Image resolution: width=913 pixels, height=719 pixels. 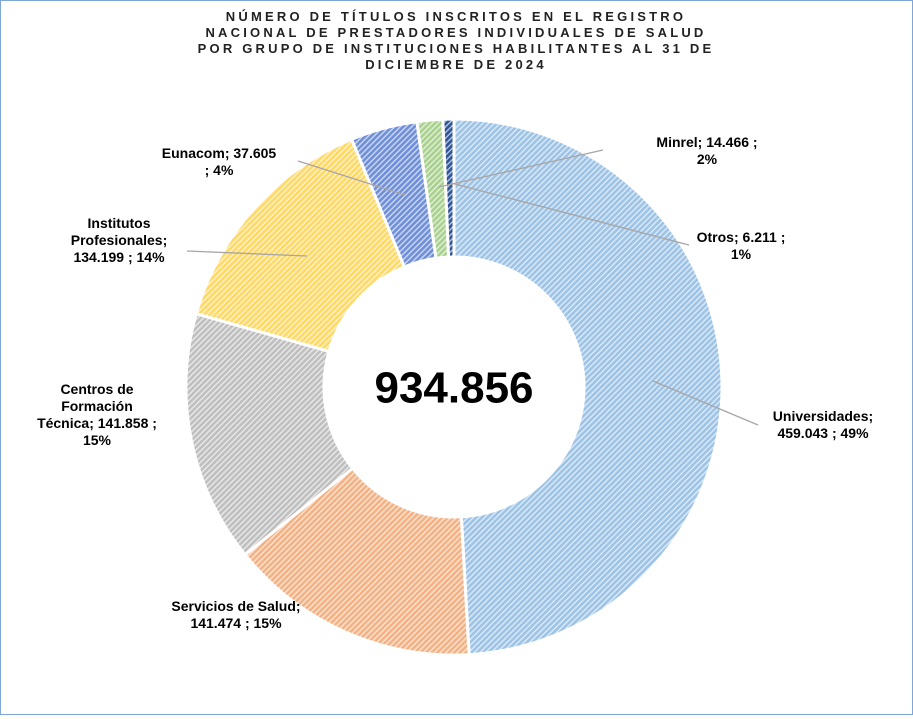 What do you see at coordinates (150, 257) in the screenshot?
I see `percent-label: 14%` at bounding box center [150, 257].